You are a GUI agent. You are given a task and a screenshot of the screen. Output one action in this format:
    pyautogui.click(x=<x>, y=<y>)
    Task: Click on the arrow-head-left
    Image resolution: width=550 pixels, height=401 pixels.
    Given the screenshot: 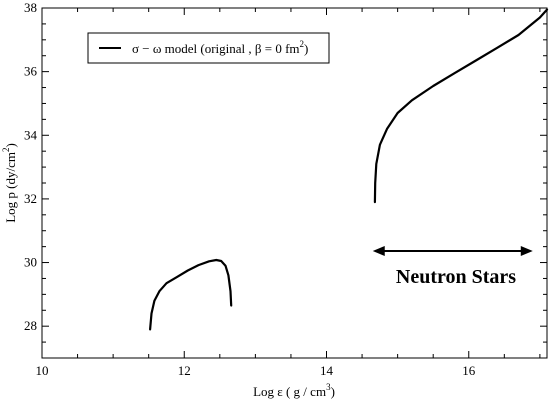 What is the action you would take?
    pyautogui.click(x=378, y=251)
    